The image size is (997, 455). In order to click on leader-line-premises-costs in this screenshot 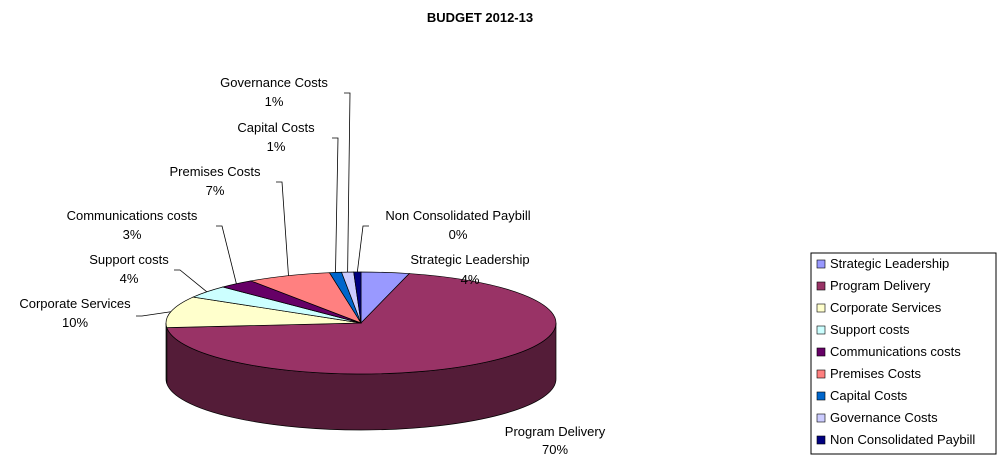, I will do `click(282, 228)`.